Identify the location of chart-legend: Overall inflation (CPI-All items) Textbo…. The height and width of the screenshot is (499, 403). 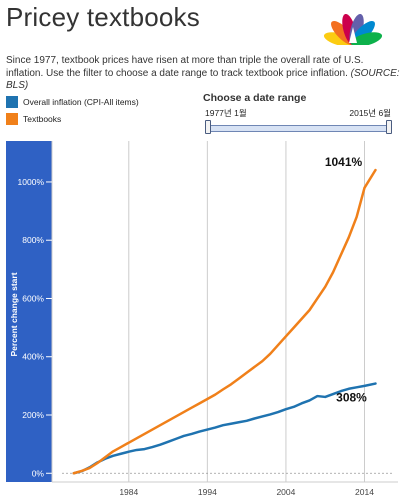
(72, 112).